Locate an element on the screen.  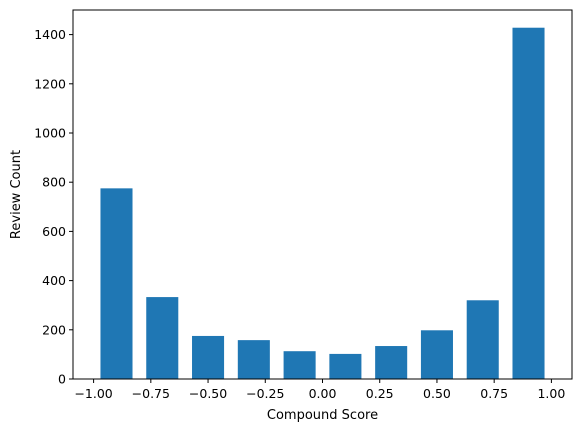
x-tick-label-1: −0.75 is located at coordinates (151, 393).